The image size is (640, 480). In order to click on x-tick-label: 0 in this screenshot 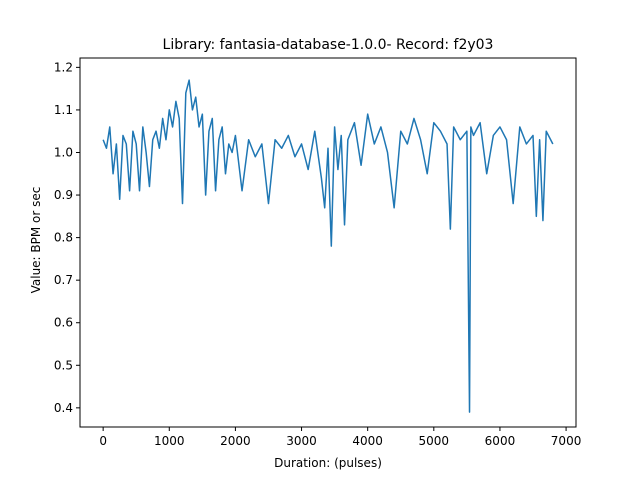, I will do `click(103, 441)`.